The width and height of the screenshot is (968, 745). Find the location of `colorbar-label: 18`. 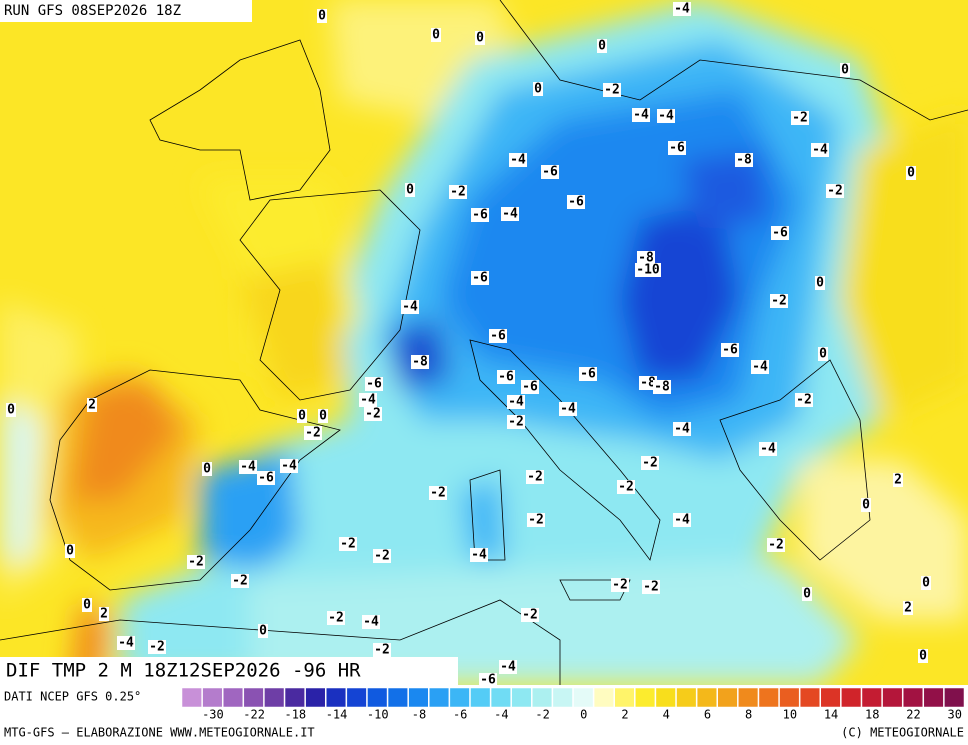

colorbar-label: 18 is located at coordinates (872, 715).